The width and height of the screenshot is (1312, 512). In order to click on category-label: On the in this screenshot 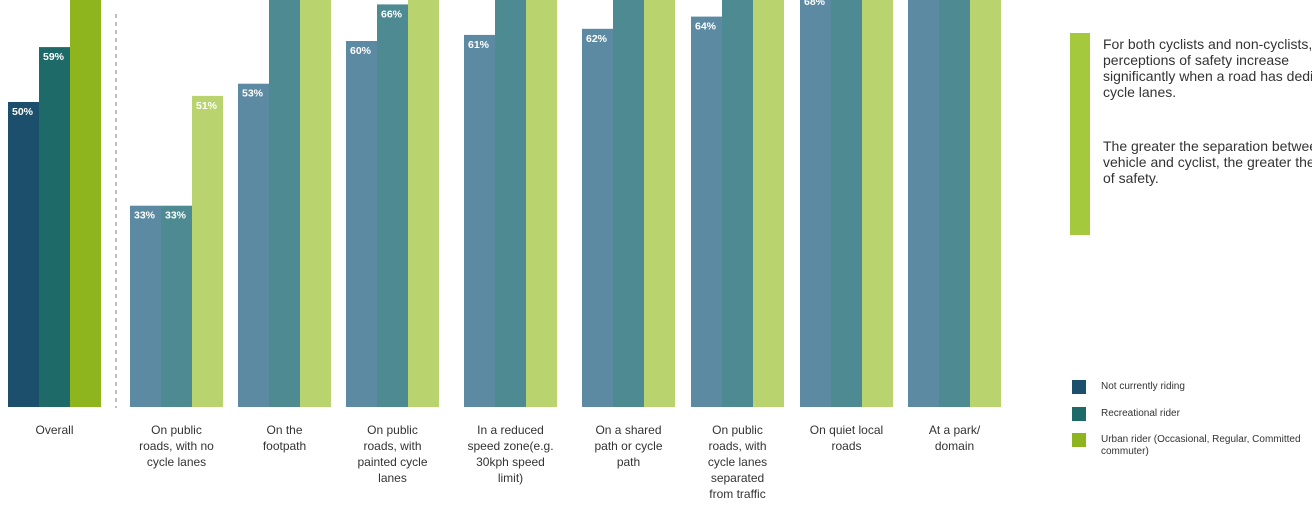, I will do `click(284, 430)`.